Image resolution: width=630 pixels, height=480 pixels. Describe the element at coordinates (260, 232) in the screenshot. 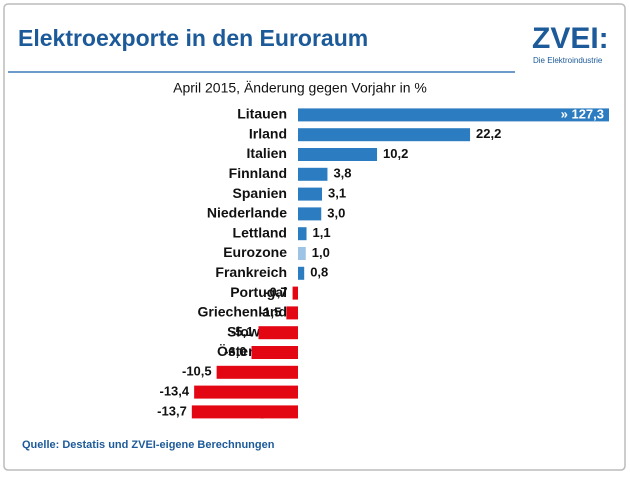

I see `category-label: Lettland` at that location.